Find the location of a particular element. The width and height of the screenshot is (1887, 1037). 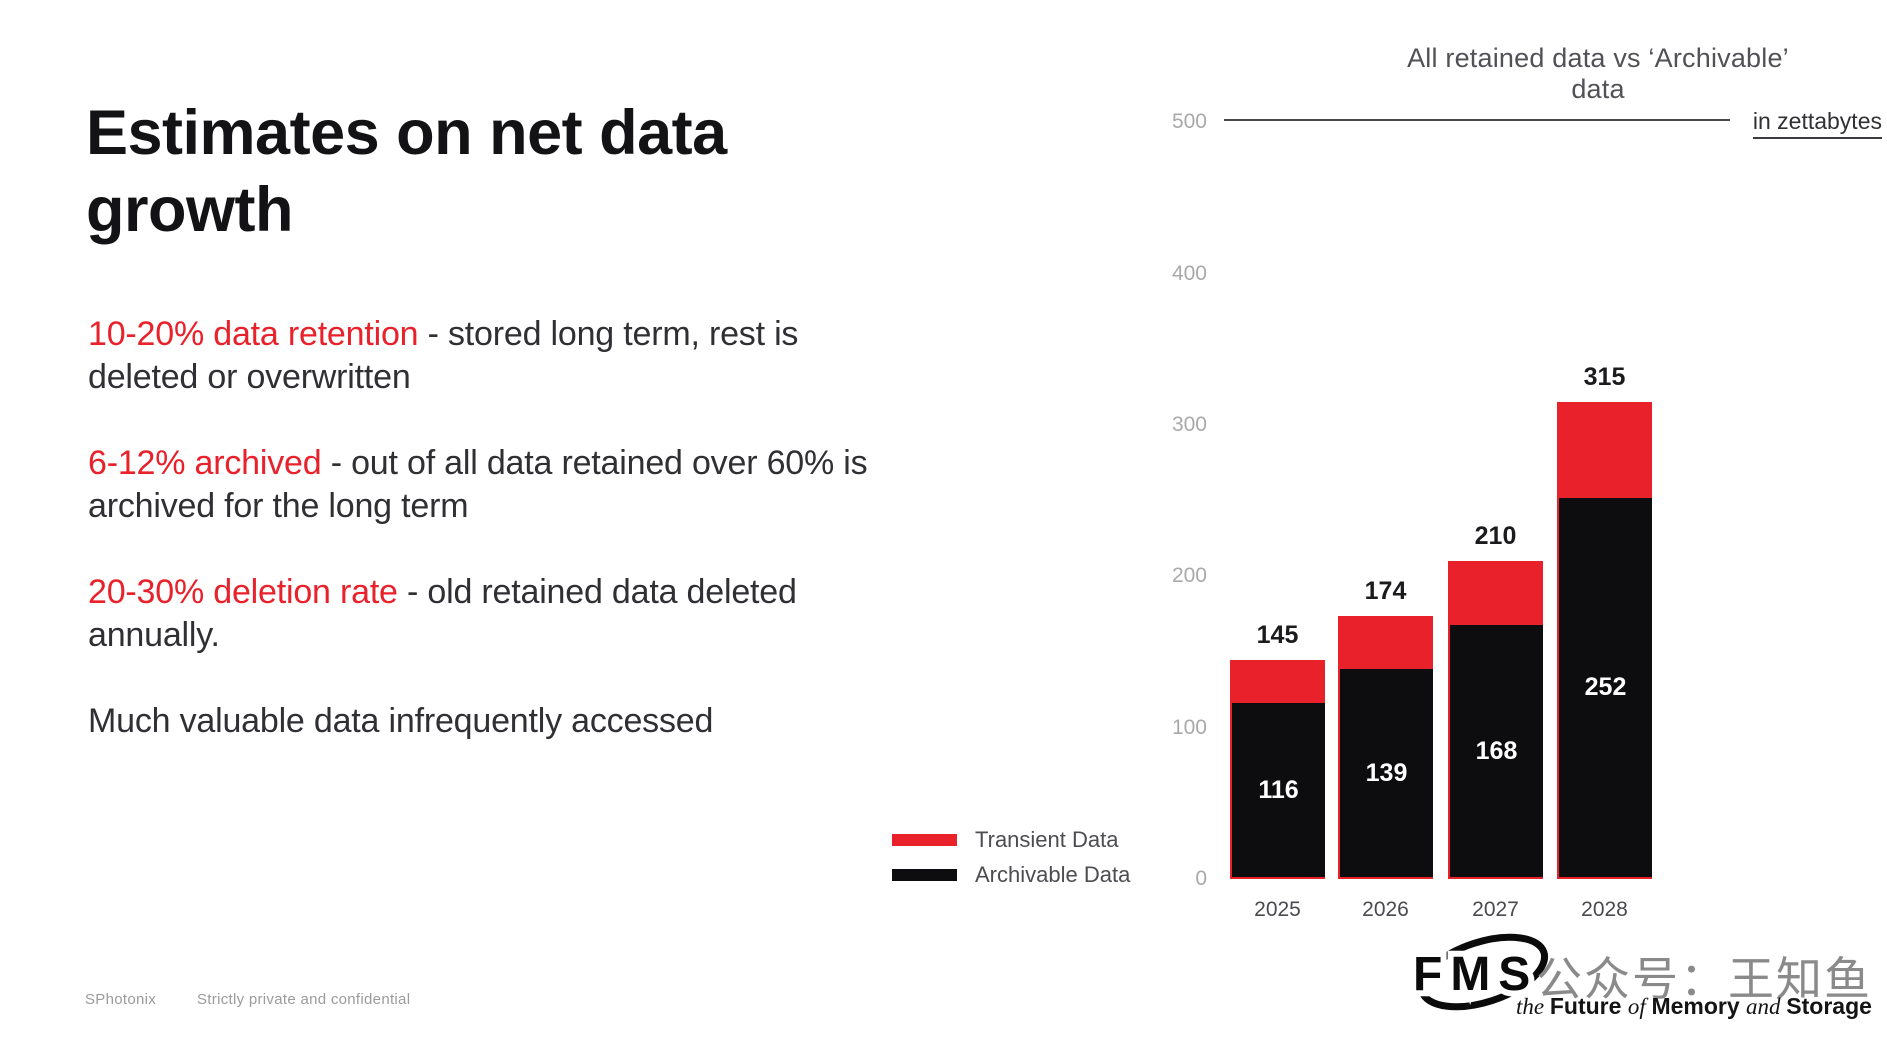

legend-label: Archivable Data is located at coordinates (1053, 874).